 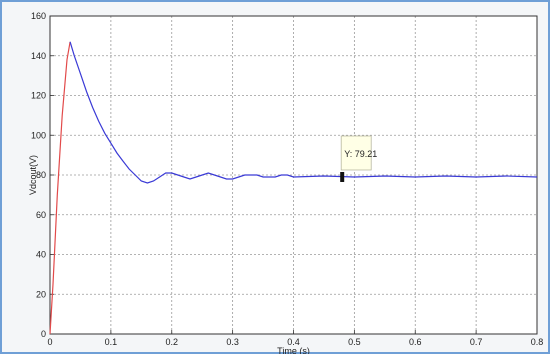 I want to click on x-tick-label: 0, so click(x=49, y=342).